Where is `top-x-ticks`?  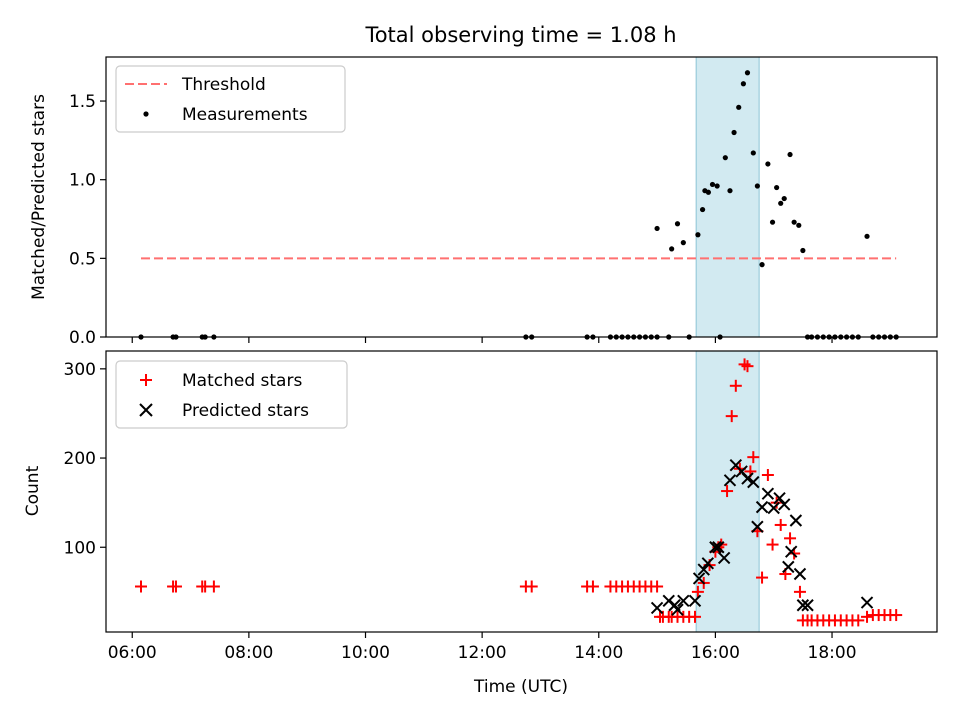 top-x-ticks is located at coordinates (482, 340).